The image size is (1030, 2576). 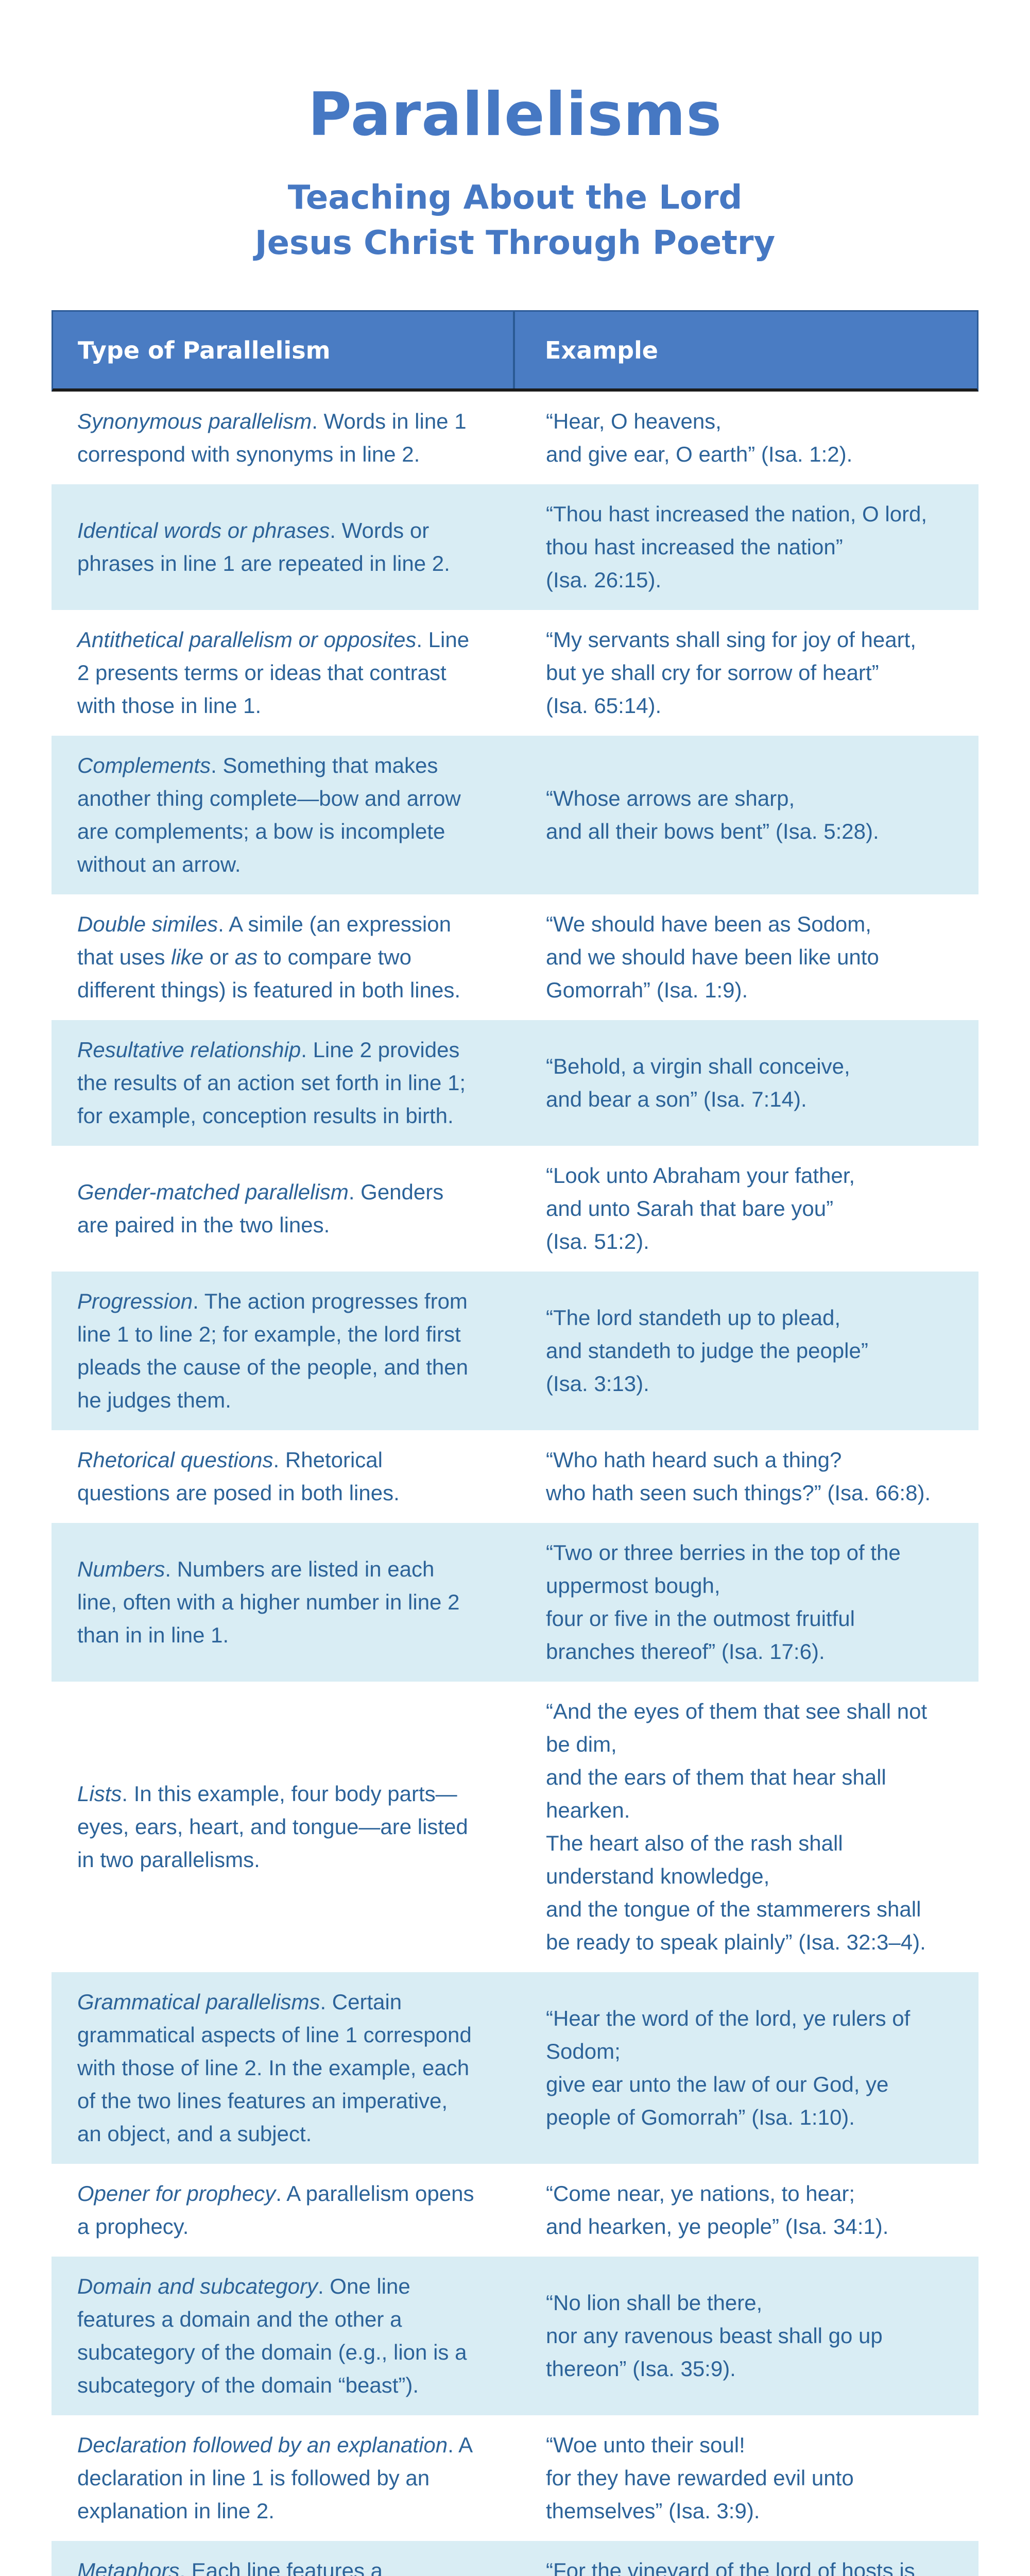 I want to click on type-term: Double similes, so click(x=148, y=924).